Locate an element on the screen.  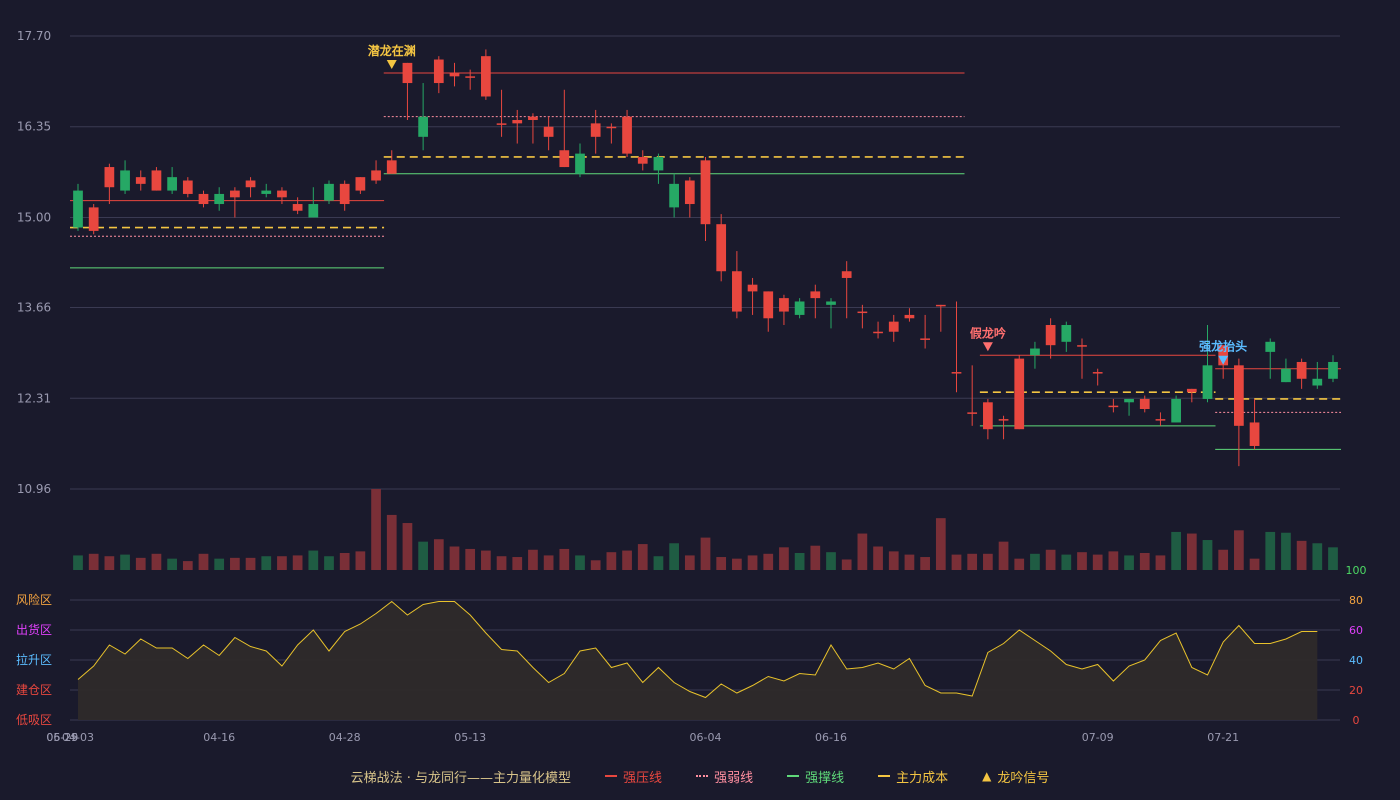
x-tick-label: 05-25 is located at coordinates (62, 737).